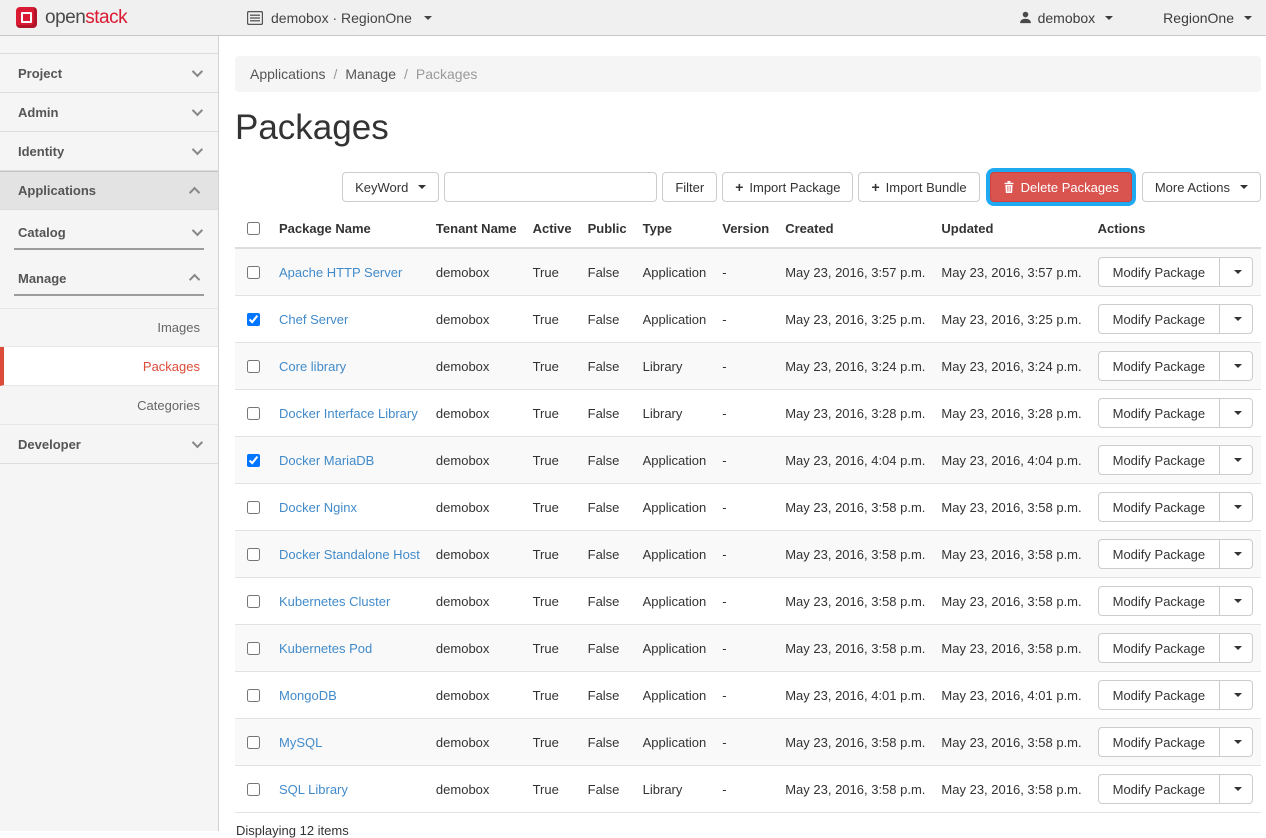 This screenshot has height=838, width=1266. I want to click on package-name-link: MongoDB, so click(308, 695).